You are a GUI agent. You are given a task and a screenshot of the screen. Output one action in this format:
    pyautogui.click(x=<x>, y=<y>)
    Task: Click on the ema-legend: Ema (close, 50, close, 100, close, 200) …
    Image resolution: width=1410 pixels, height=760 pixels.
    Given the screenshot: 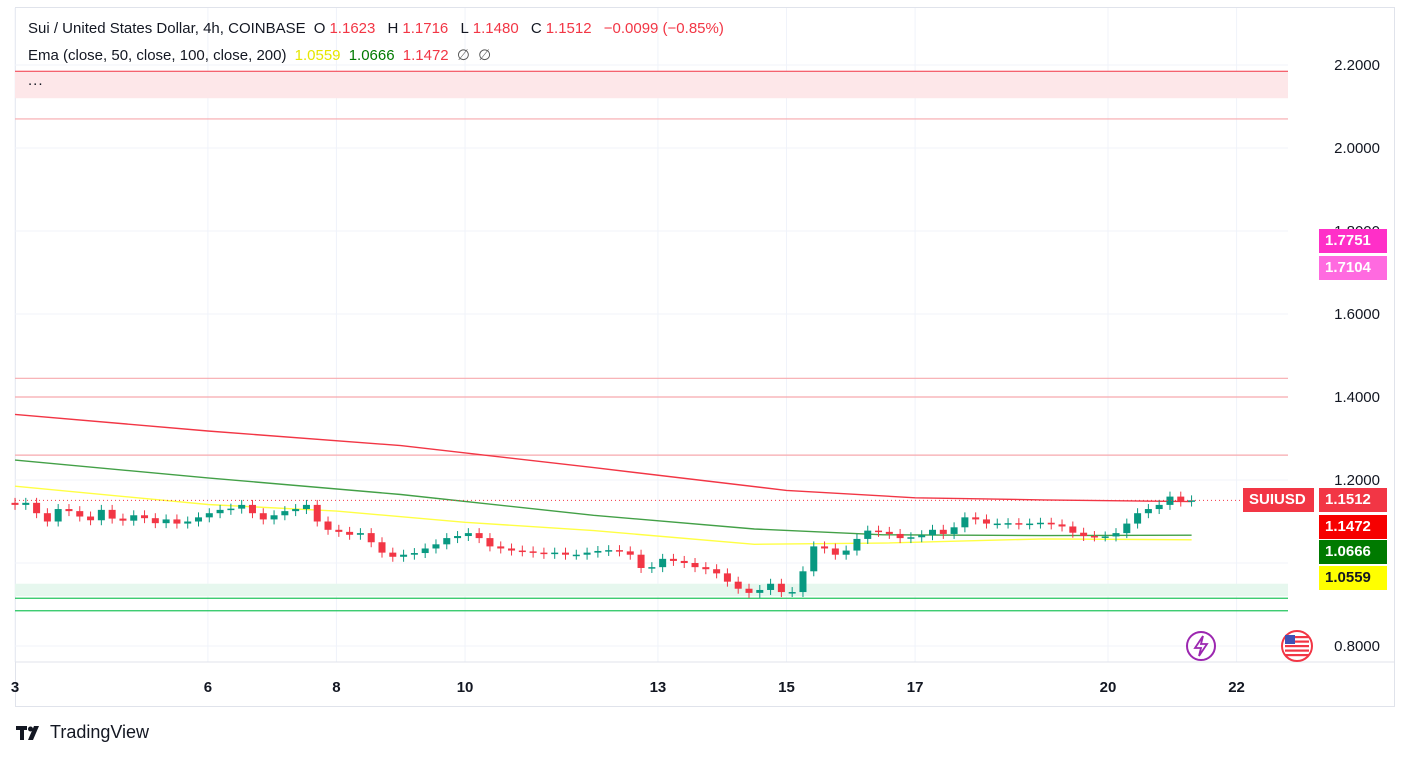 What is the action you would take?
    pyautogui.click(x=261, y=55)
    